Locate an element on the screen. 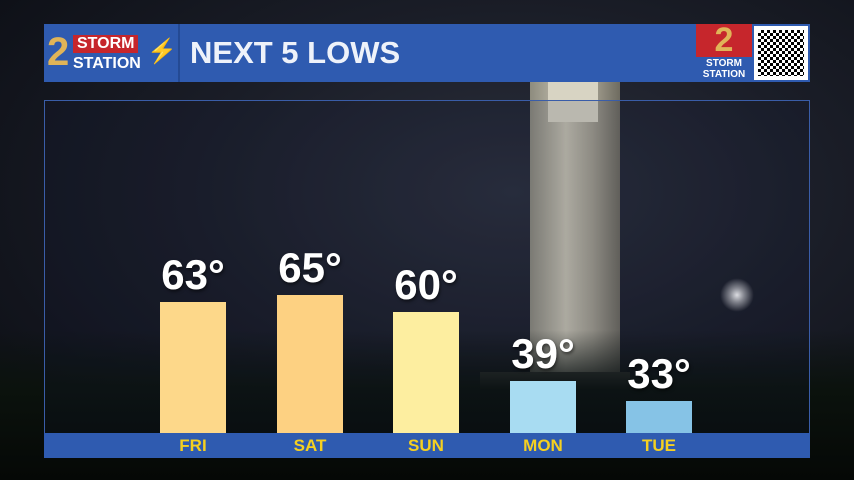 The image size is (854, 480). value-label: 39° is located at coordinates (543, 354).